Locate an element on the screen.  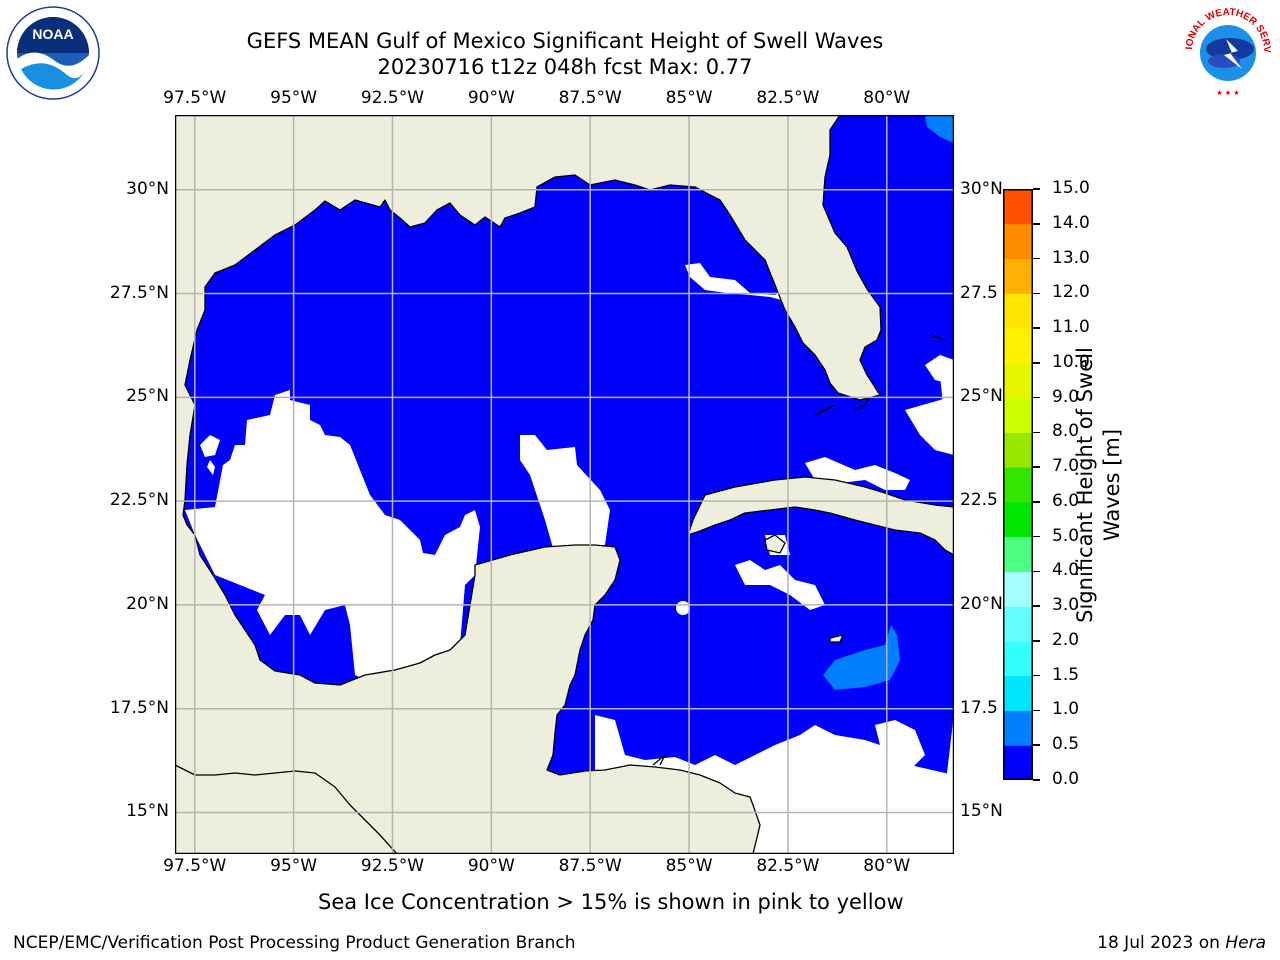
nws-logo-icon: NATIONAL WEATHER SERVICE ★ ★ ★ is located at coordinates (1227, 50).